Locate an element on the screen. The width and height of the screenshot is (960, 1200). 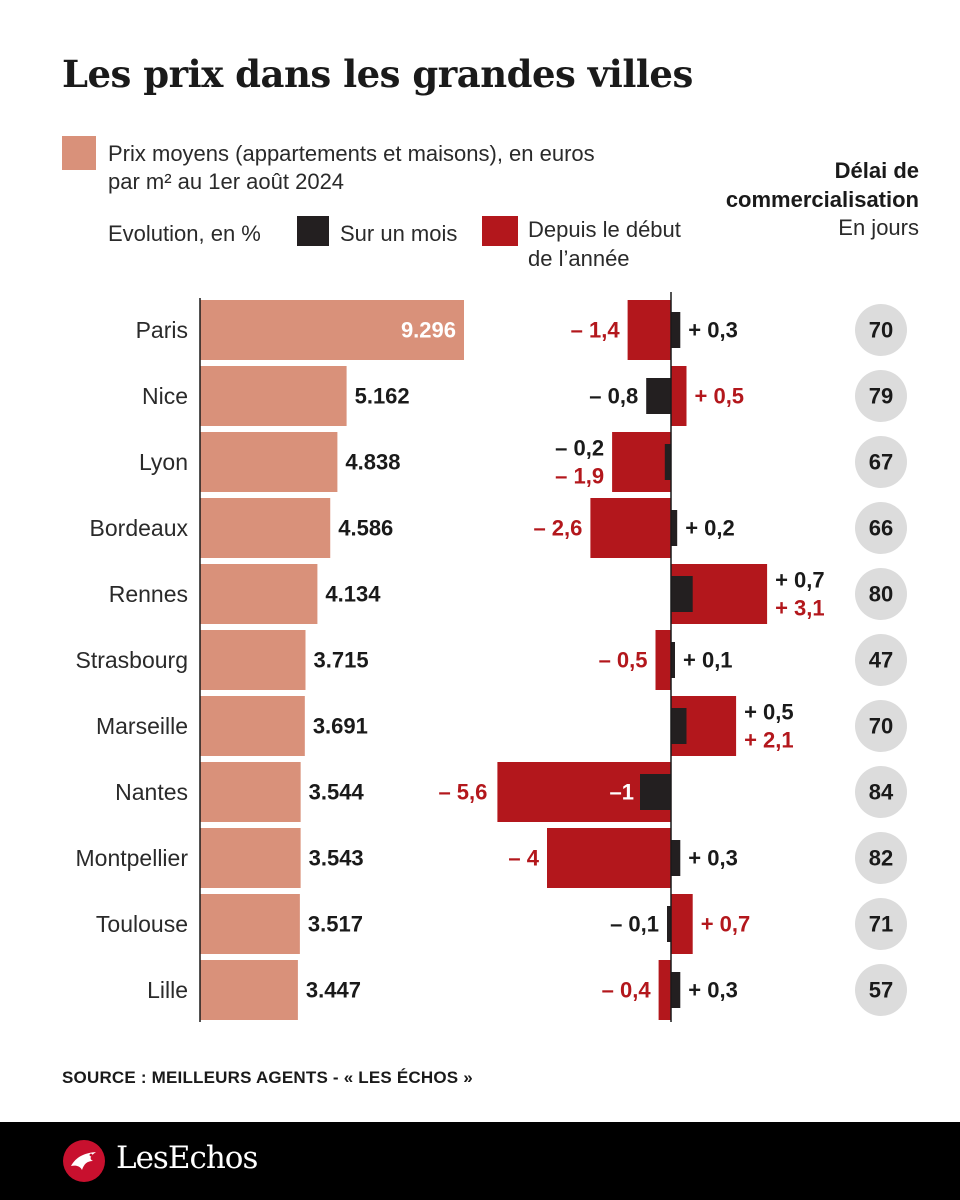
price-label-paris: 9.296 is located at coordinates (428, 330).